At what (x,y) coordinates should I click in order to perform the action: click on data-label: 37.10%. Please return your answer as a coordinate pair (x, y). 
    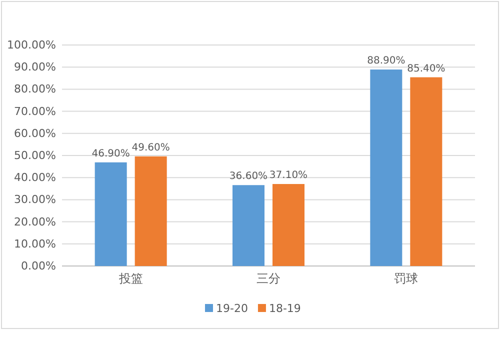
    Looking at the image, I should click on (288, 176).